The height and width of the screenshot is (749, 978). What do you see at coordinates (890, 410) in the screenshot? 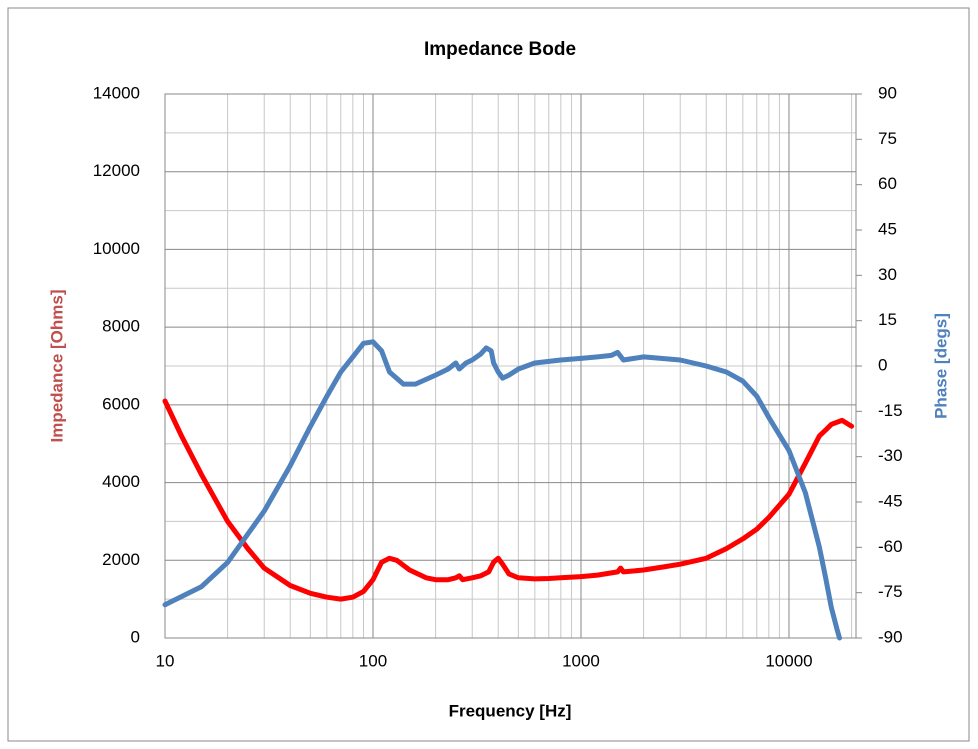
I see `y2-tick-label: -15` at bounding box center [890, 410].